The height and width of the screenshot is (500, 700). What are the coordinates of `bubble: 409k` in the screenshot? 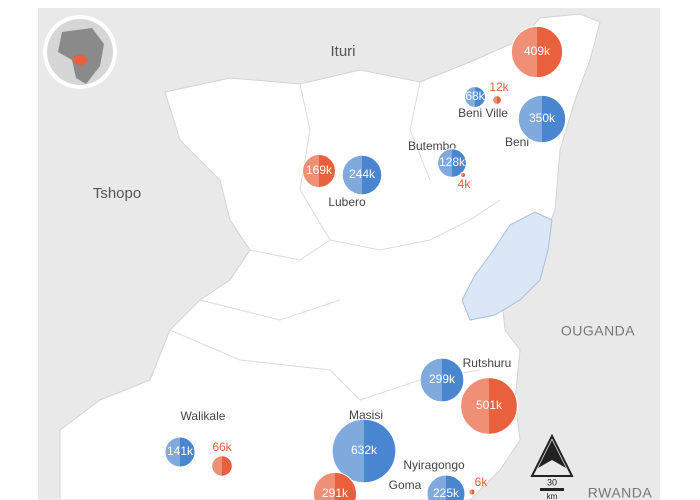 It's located at (537, 52).